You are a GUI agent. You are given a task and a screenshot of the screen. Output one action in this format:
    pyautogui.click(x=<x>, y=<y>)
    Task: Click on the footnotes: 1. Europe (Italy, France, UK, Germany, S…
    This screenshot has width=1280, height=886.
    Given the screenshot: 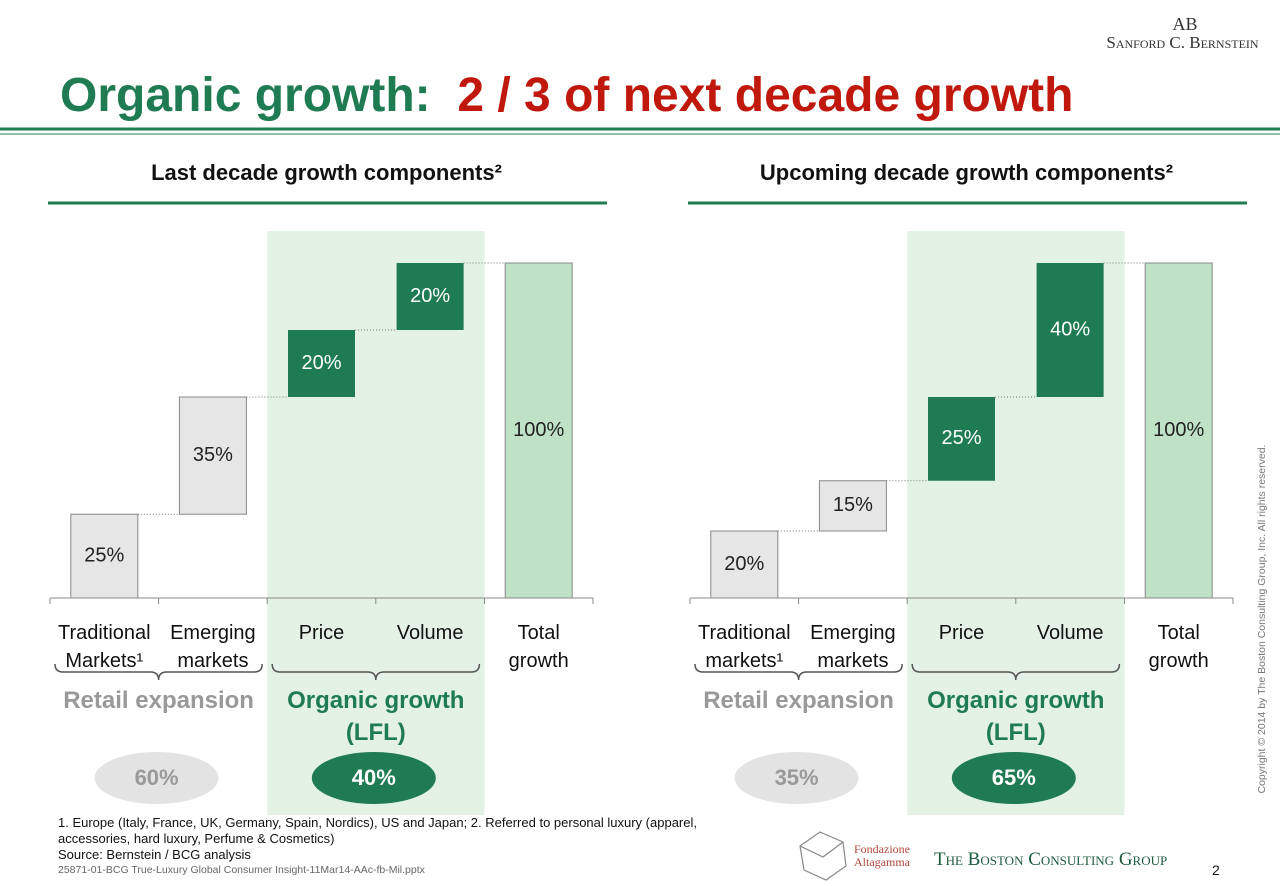 What is the action you would take?
    pyautogui.click(x=398, y=839)
    